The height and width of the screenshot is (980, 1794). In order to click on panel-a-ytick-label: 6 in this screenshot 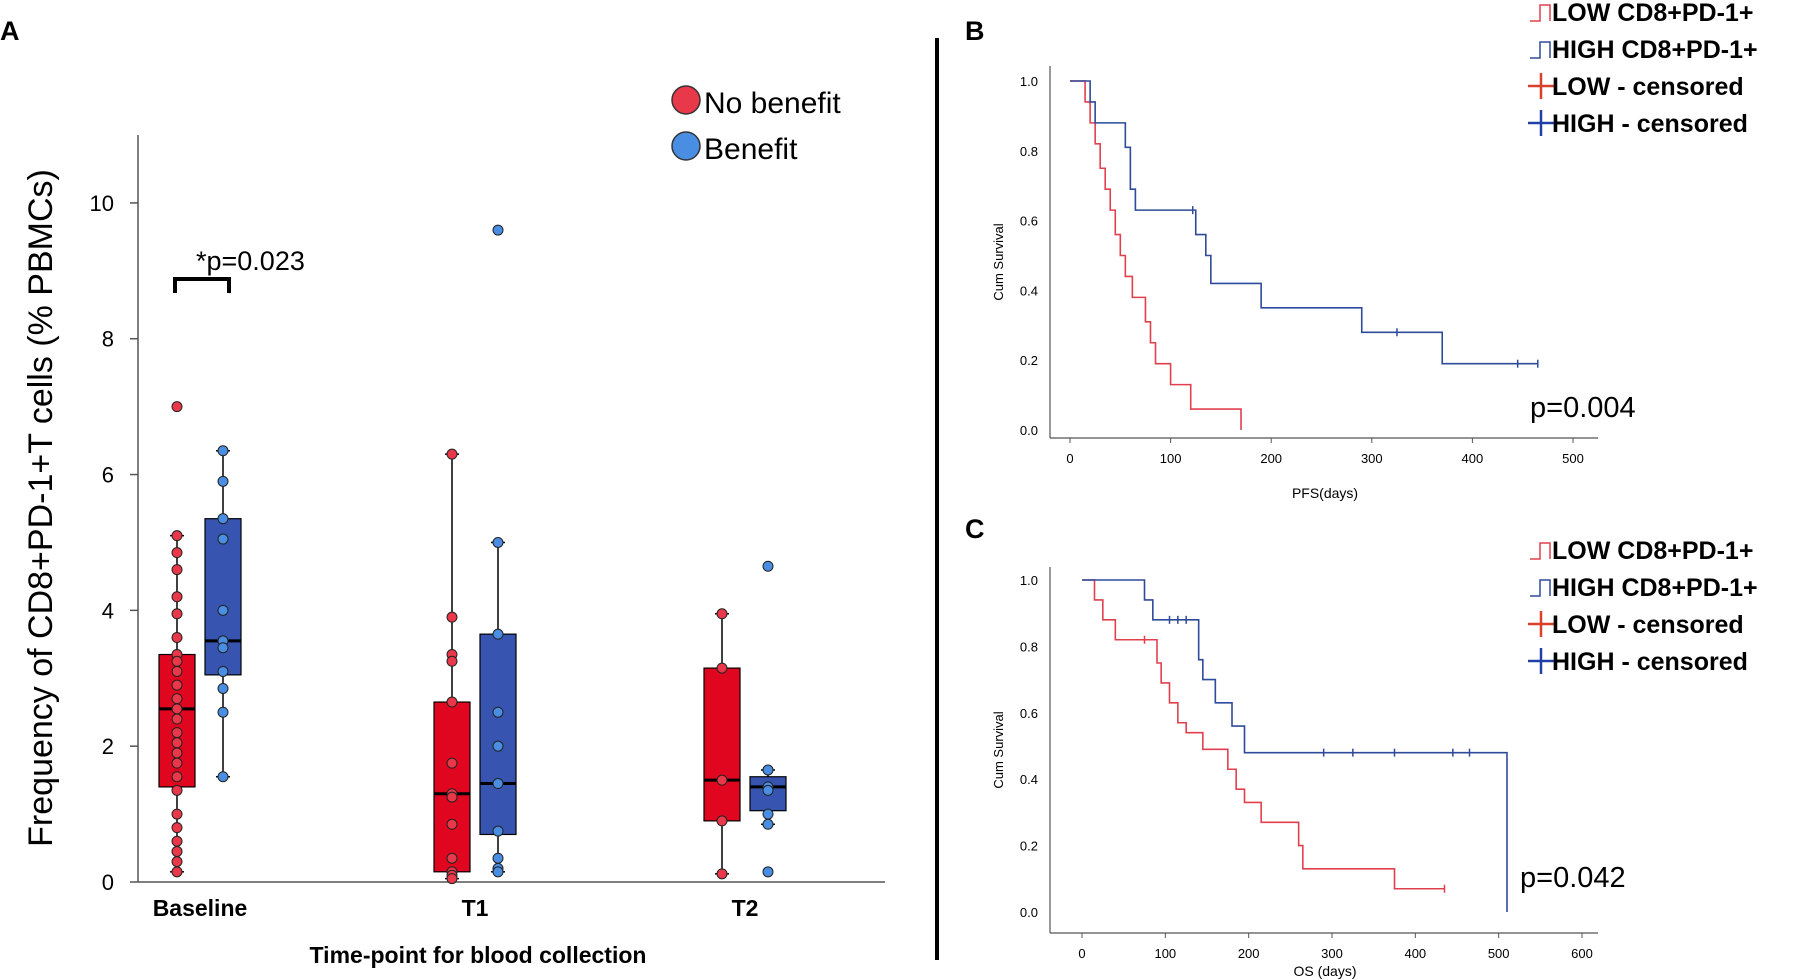, I will do `click(108, 475)`.